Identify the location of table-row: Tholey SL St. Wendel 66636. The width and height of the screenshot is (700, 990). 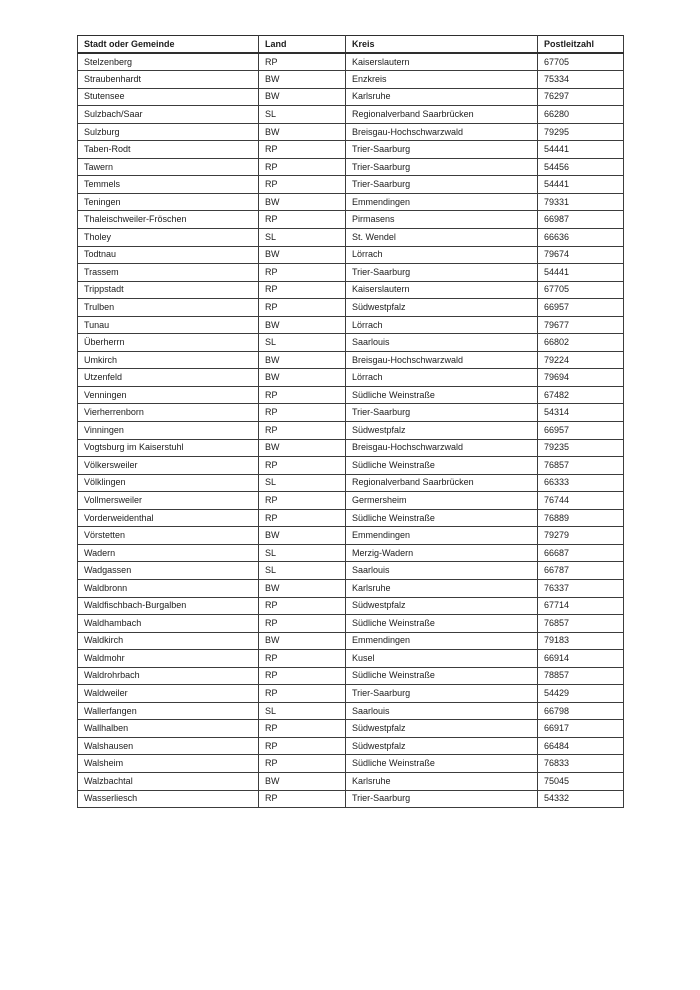
(350, 237).